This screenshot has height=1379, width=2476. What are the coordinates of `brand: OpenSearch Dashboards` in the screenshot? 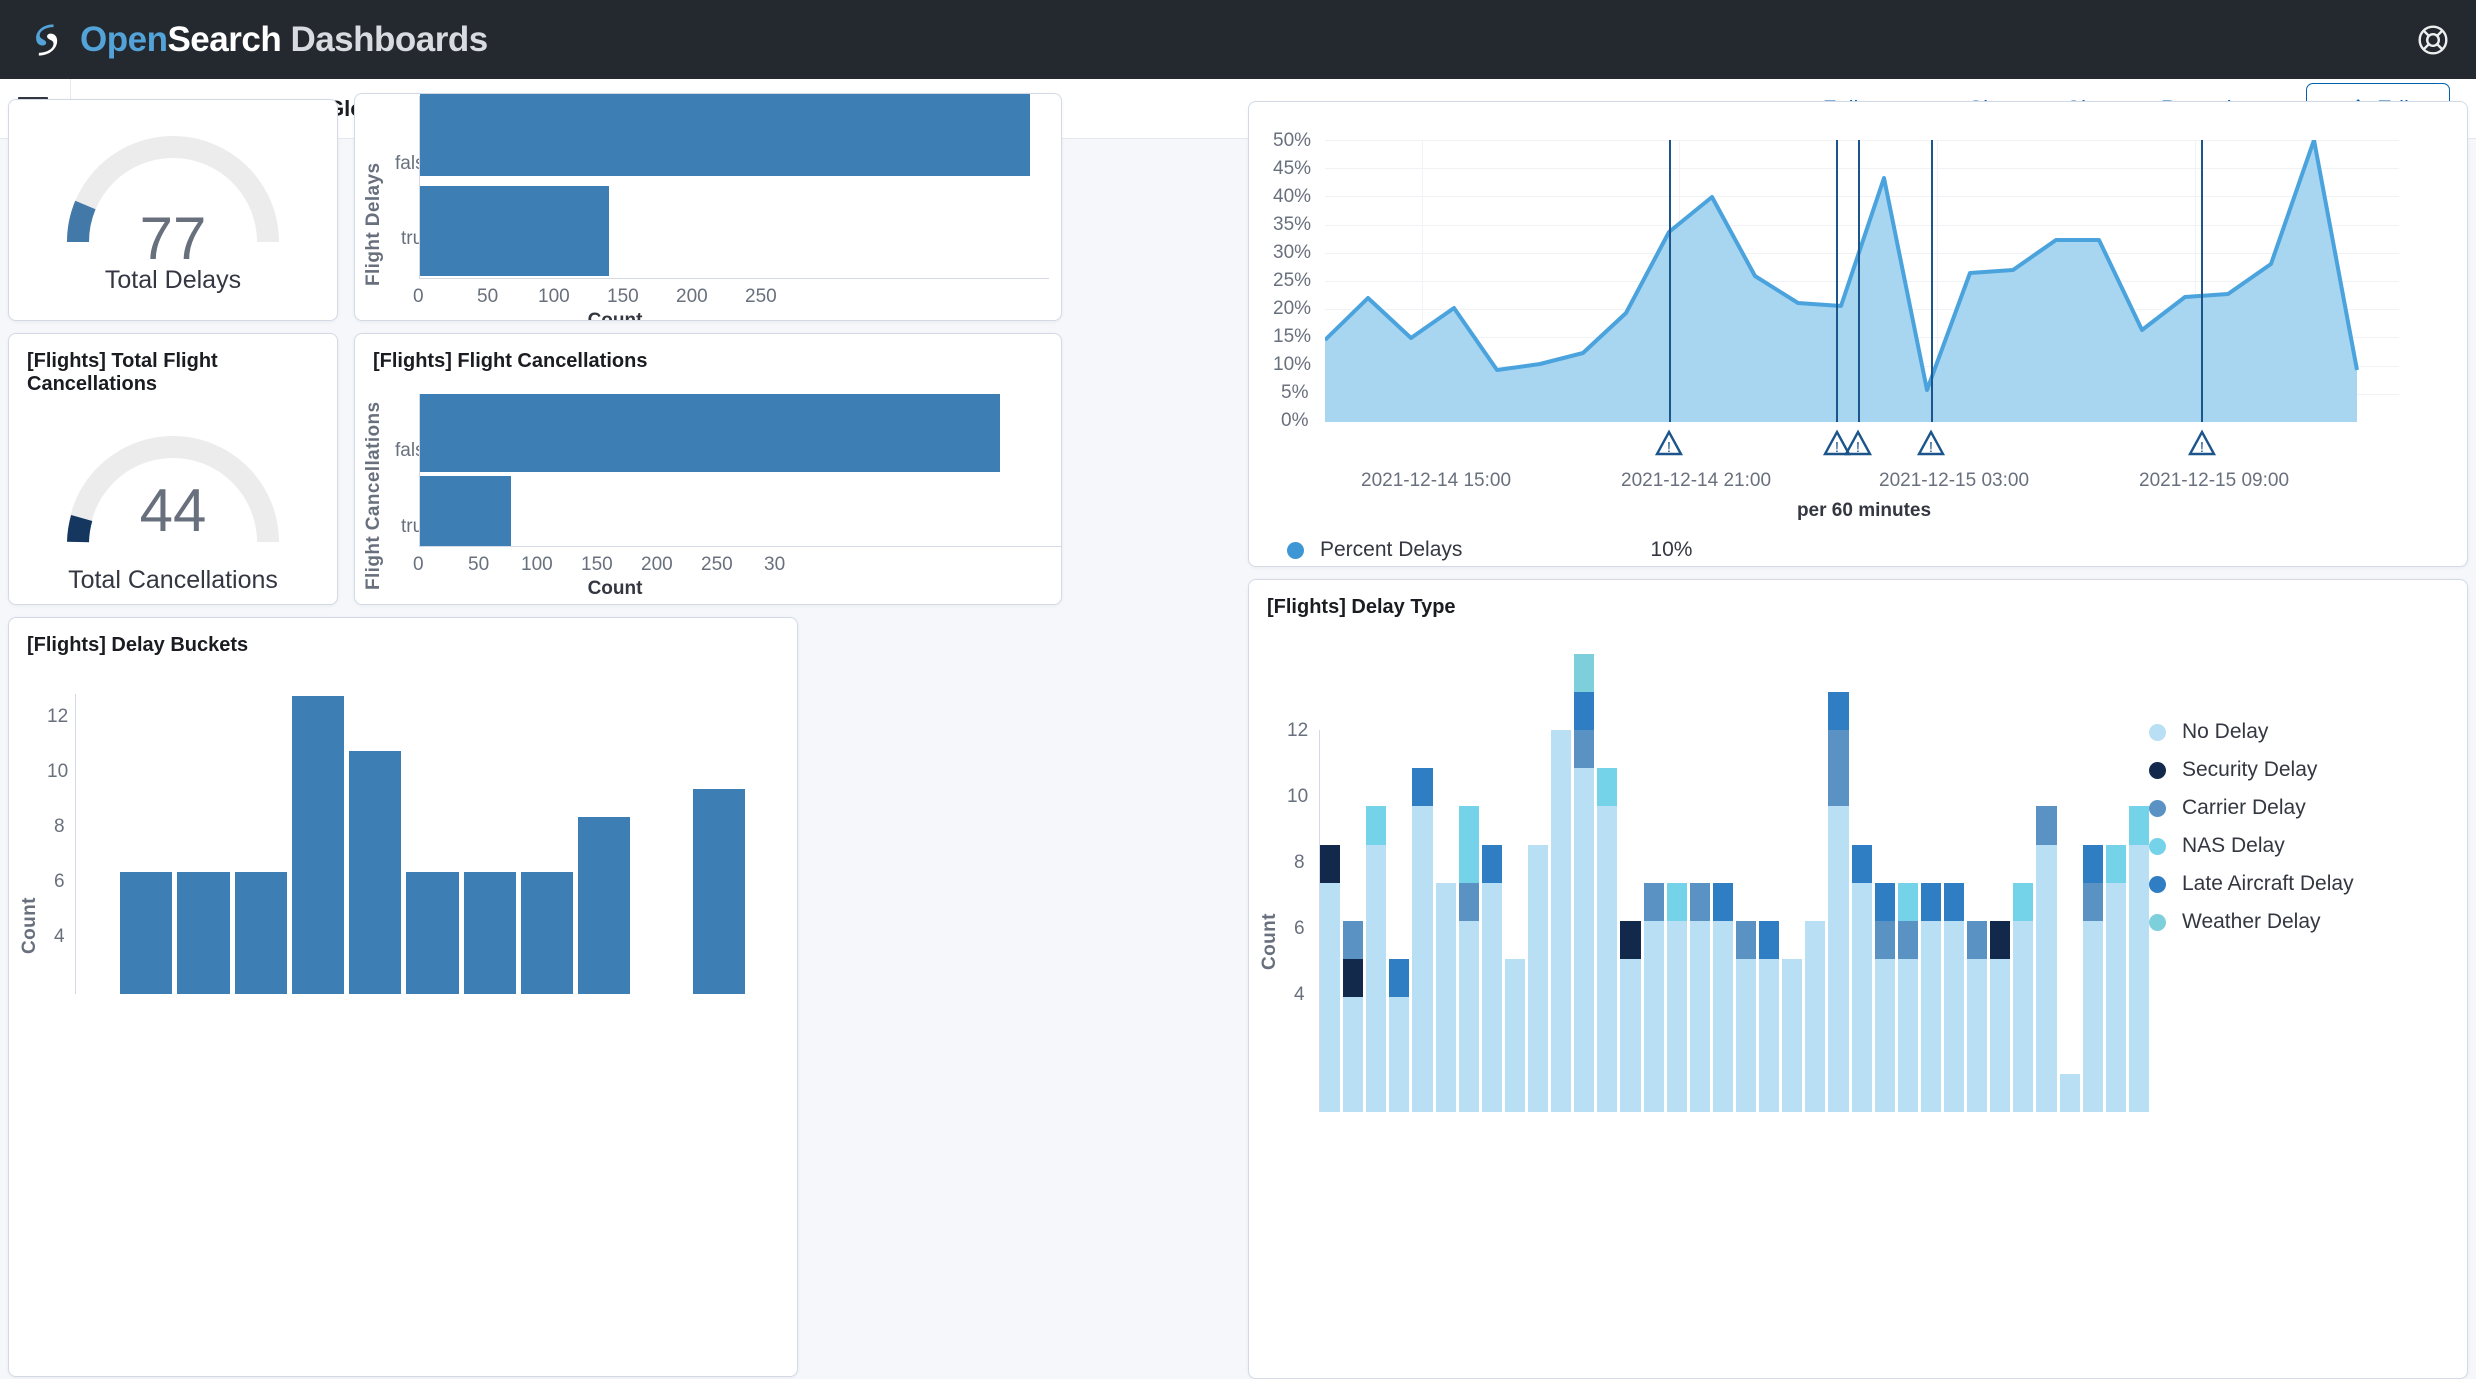 It's located at (257, 40).